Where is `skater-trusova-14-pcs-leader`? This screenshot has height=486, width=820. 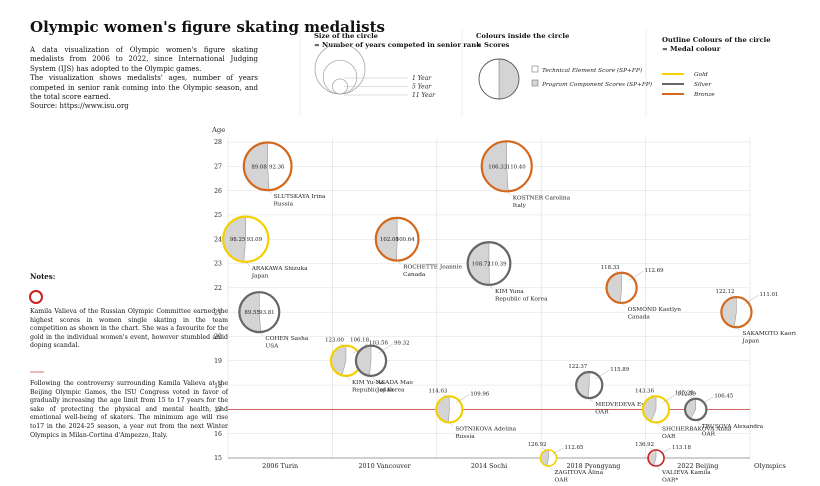 skater-trusova-14-pcs-leader is located at coordinates (707, 400).